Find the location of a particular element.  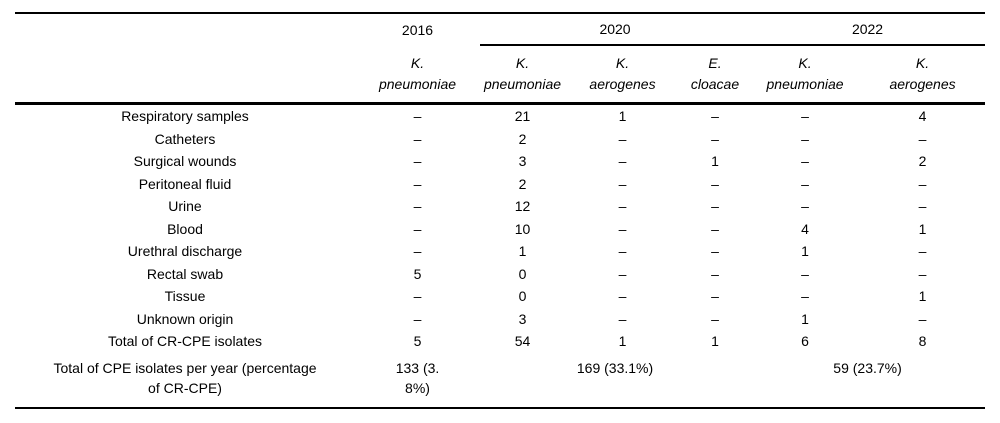

cell-value: 12 is located at coordinates (522, 206).